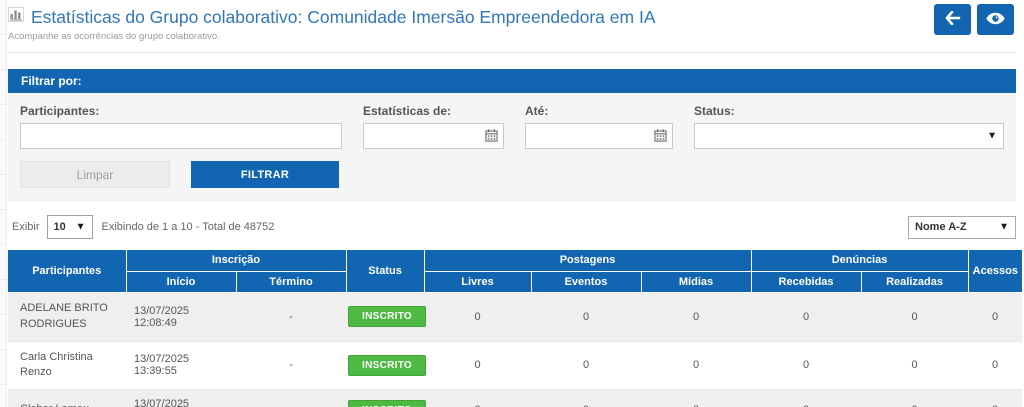 The width and height of the screenshot is (1024, 407). Describe the element at coordinates (407, 111) in the screenshot. I see `stats-from-label: Estatísticas de:` at that location.